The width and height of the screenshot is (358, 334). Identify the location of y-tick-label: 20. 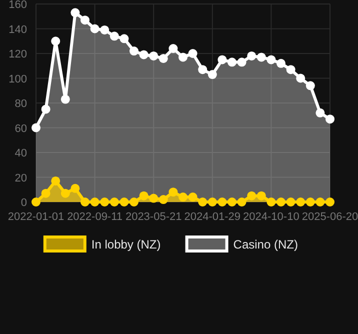
(20, 178).